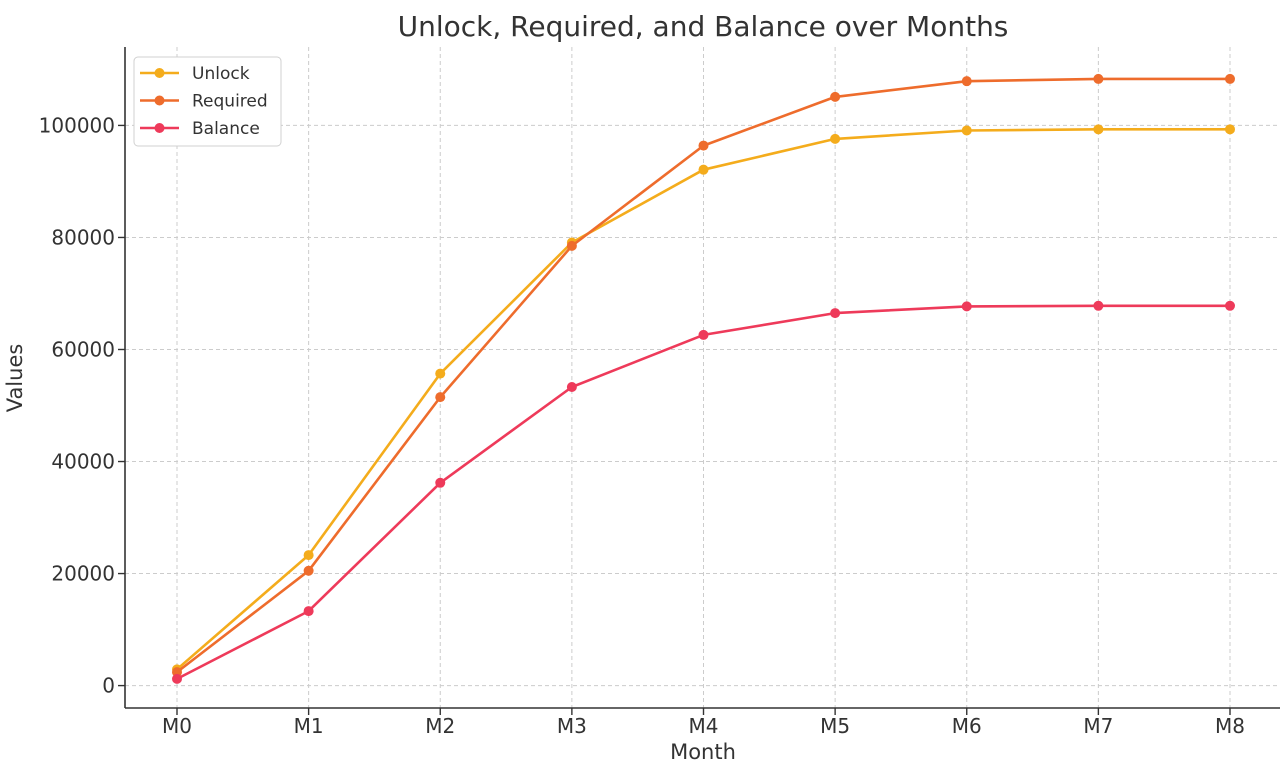  Describe the element at coordinates (77, 125) in the screenshot. I see `y-tick-label: 100000` at that location.